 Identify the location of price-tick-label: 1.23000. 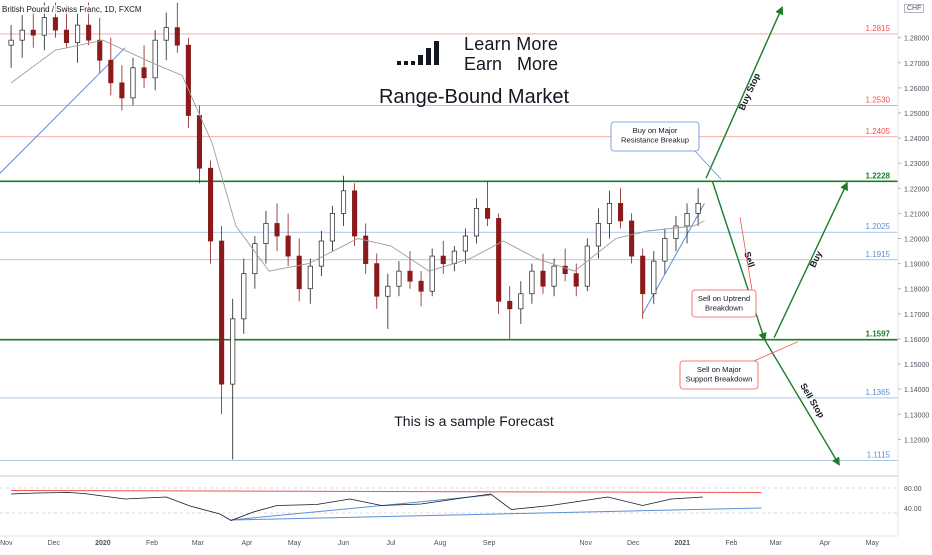
(916, 164).